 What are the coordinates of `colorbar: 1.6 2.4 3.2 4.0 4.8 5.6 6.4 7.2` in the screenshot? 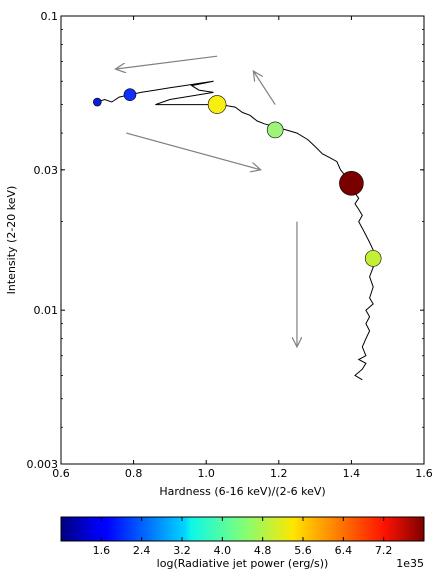 It's located at (242, 536).